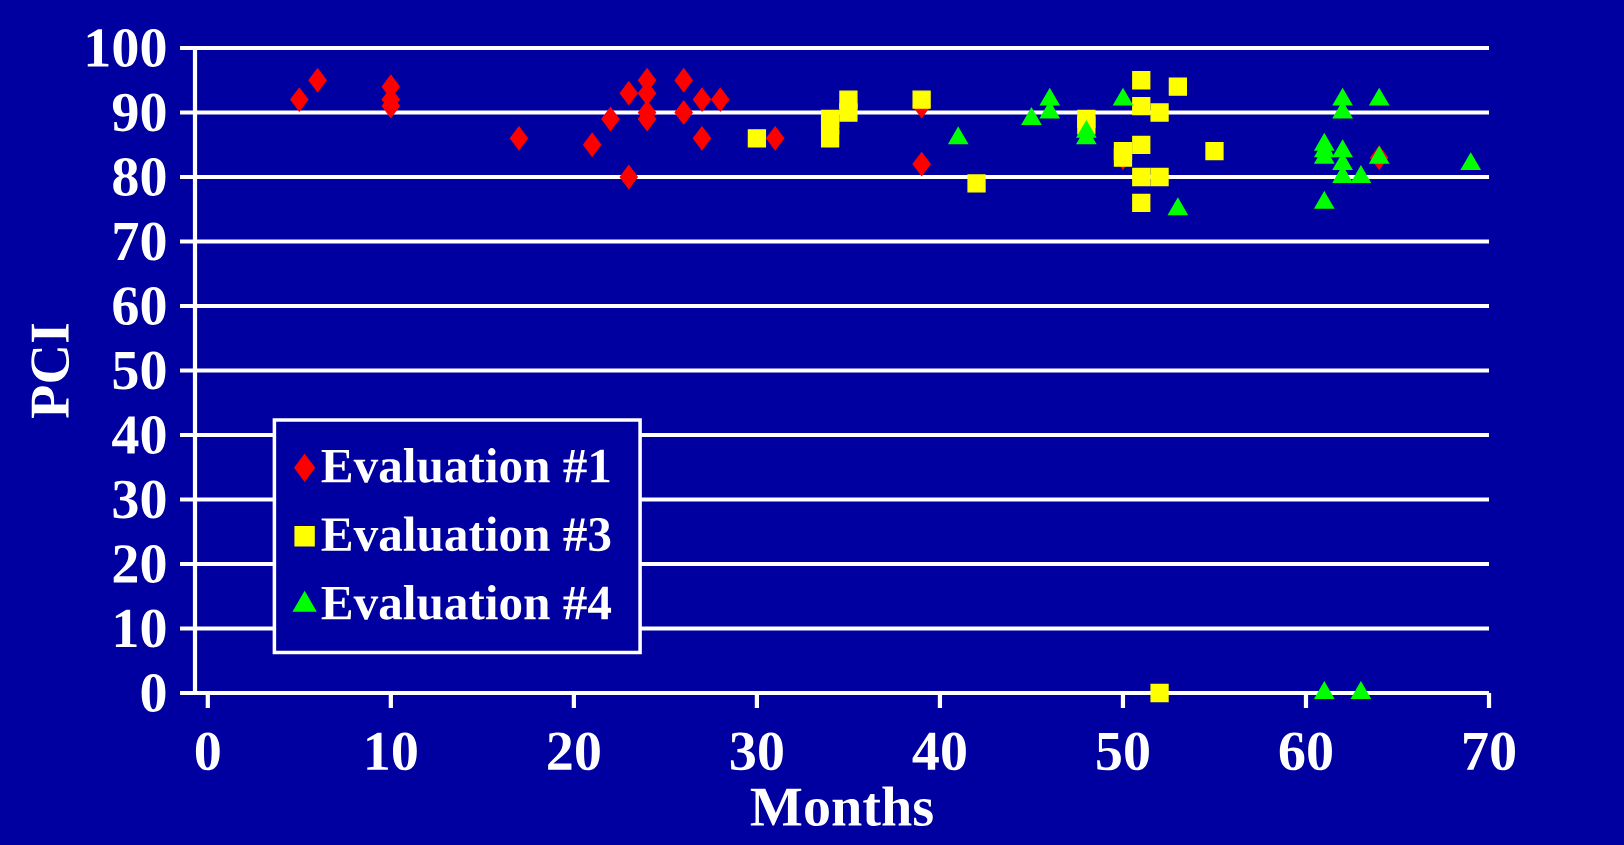 The width and height of the screenshot is (1624, 845). What do you see at coordinates (139, 370) in the screenshot?
I see `y-tick-label: 50` at bounding box center [139, 370].